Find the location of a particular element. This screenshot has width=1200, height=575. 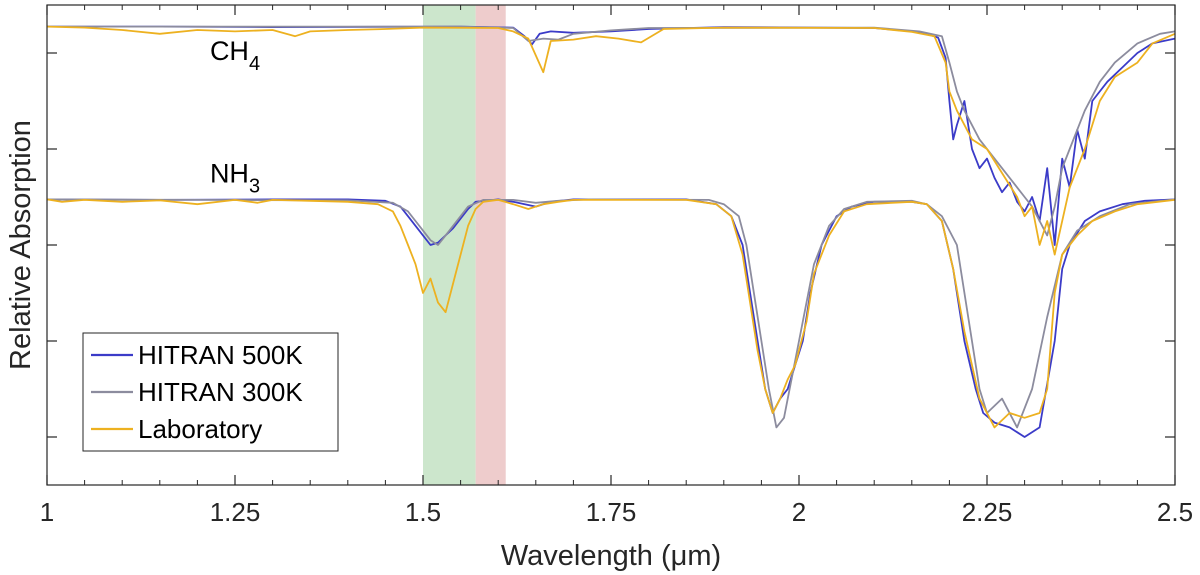

x-tick-label: 2.25 is located at coordinates (987, 512).